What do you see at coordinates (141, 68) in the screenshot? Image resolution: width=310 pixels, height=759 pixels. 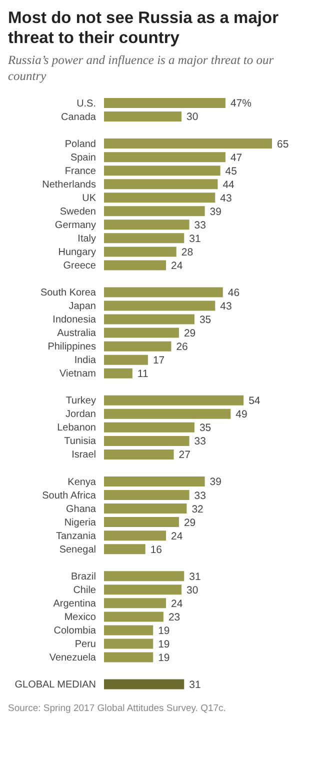 I see `chart-subtitle: Russia’s power and influence is a major threat to our country` at bounding box center [141, 68].